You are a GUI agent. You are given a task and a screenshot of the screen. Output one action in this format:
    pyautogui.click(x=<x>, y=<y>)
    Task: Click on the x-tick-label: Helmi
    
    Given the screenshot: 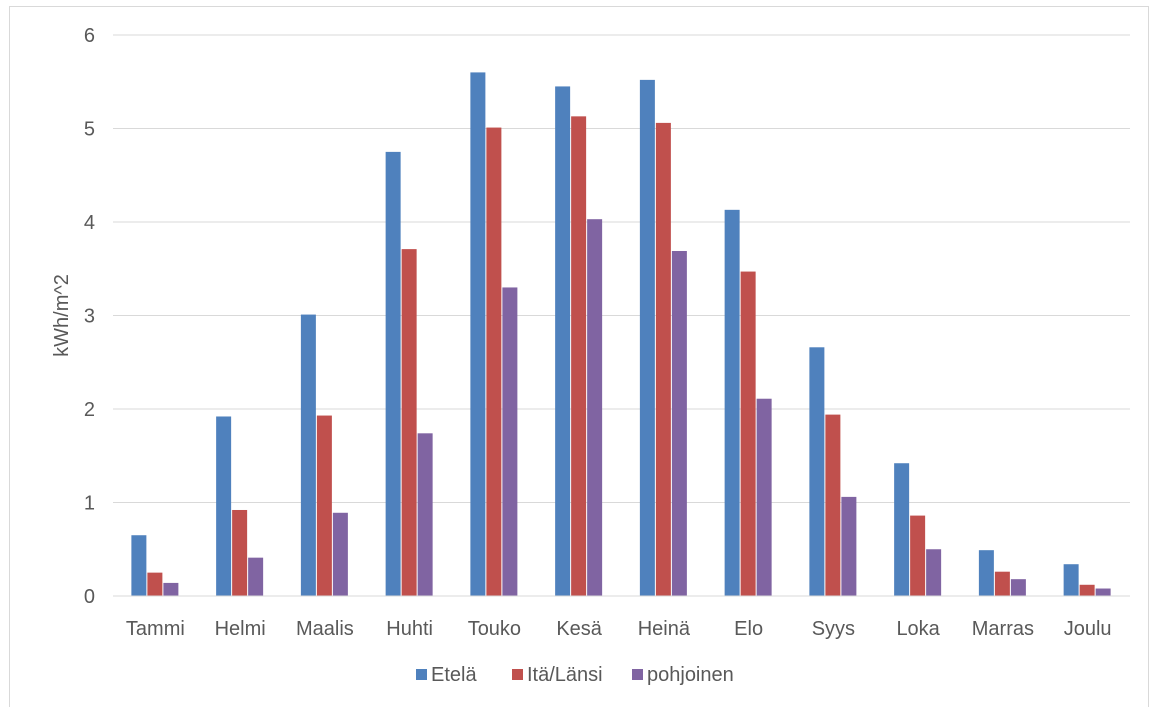 What is the action you would take?
    pyautogui.click(x=240, y=629)
    